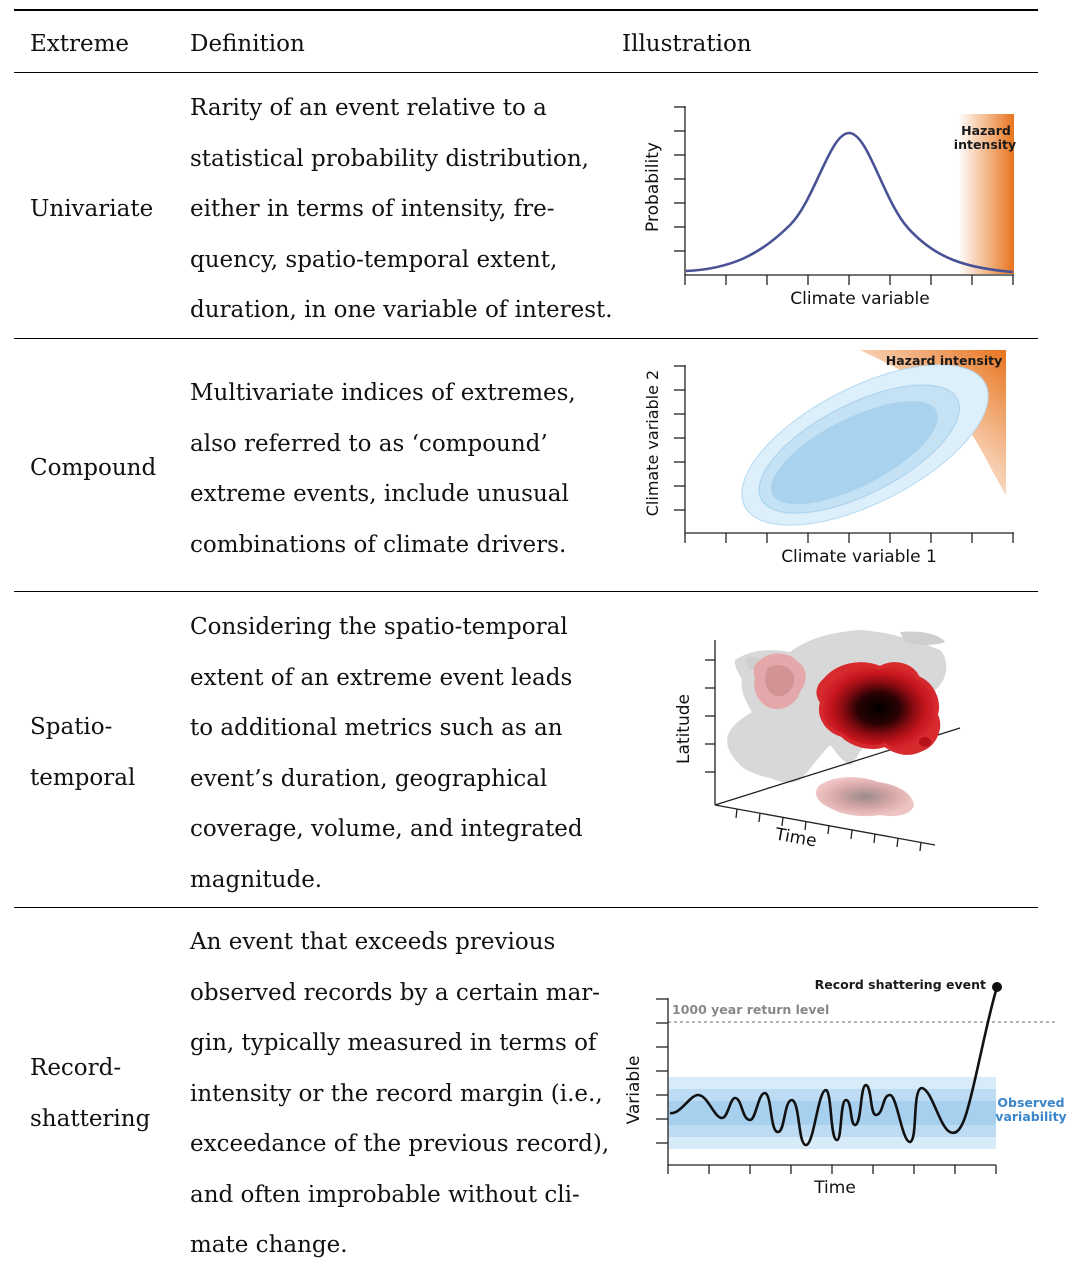 The height and width of the screenshot is (1271, 1073). Describe the element at coordinates (864, 797) in the screenshot. I see `event-projection-blob` at that location.